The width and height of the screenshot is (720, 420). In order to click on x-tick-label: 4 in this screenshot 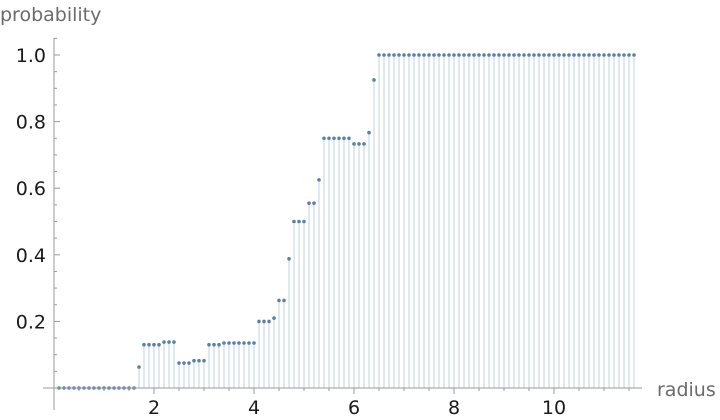, I will do `click(254, 408)`.